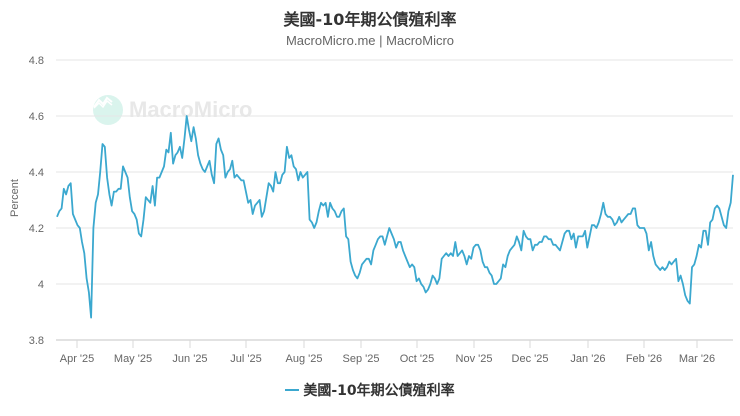  Describe the element at coordinates (370, 40) in the screenshot. I see `chart-subtitle: MacroMicro.me | MacroMicro` at that location.